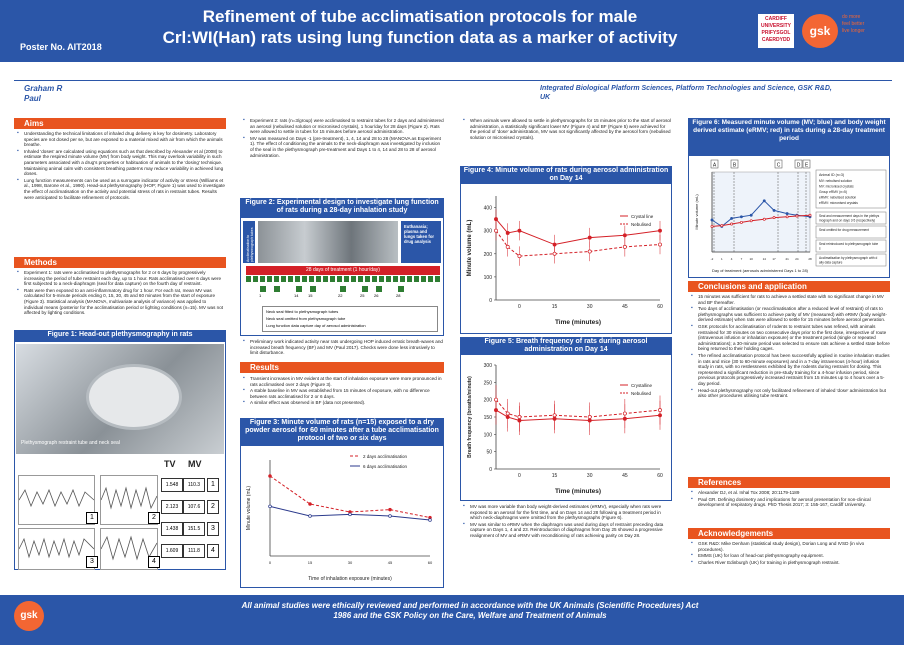 This screenshot has height=645, width=904. Describe the element at coordinates (578, 243) in the screenshot. I see `series-line` at that location.